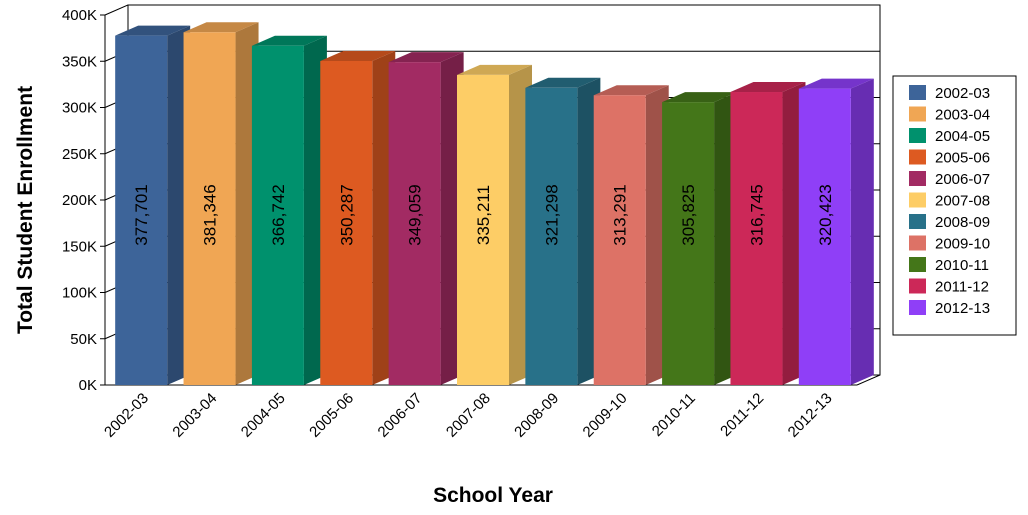 Image resolution: width=1028 pixels, height=515 pixels. I want to click on legend-label: 2002-03, so click(962, 93).